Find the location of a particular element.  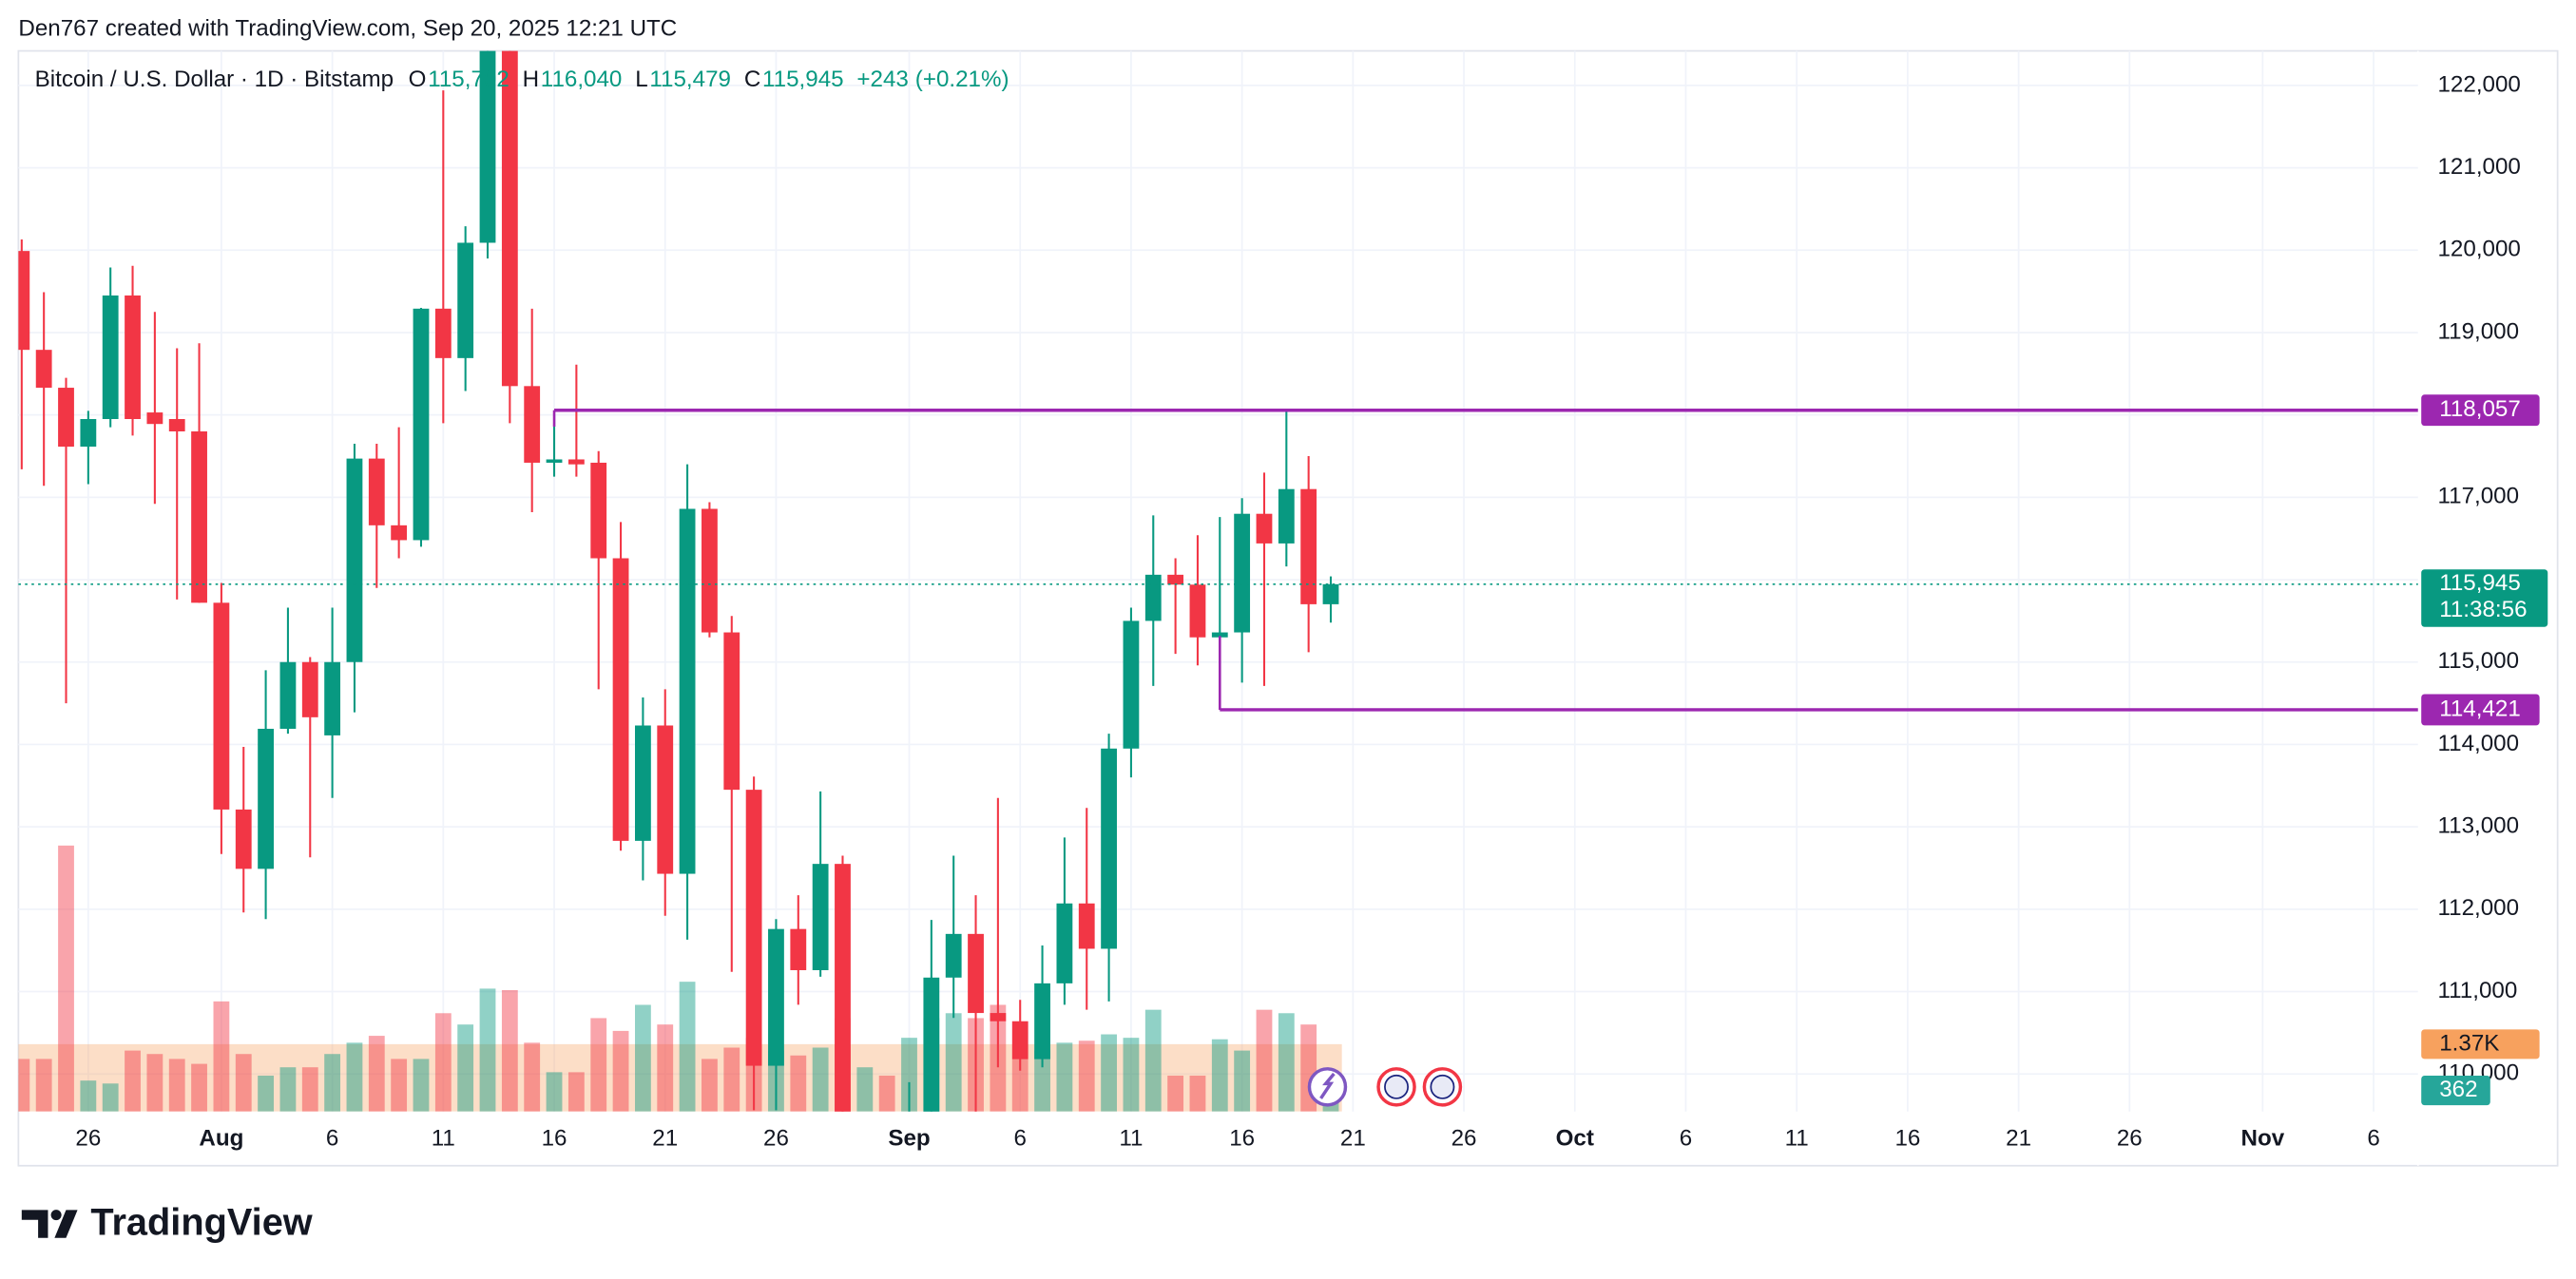

volume-tag is located at coordinates (2456, 1091).